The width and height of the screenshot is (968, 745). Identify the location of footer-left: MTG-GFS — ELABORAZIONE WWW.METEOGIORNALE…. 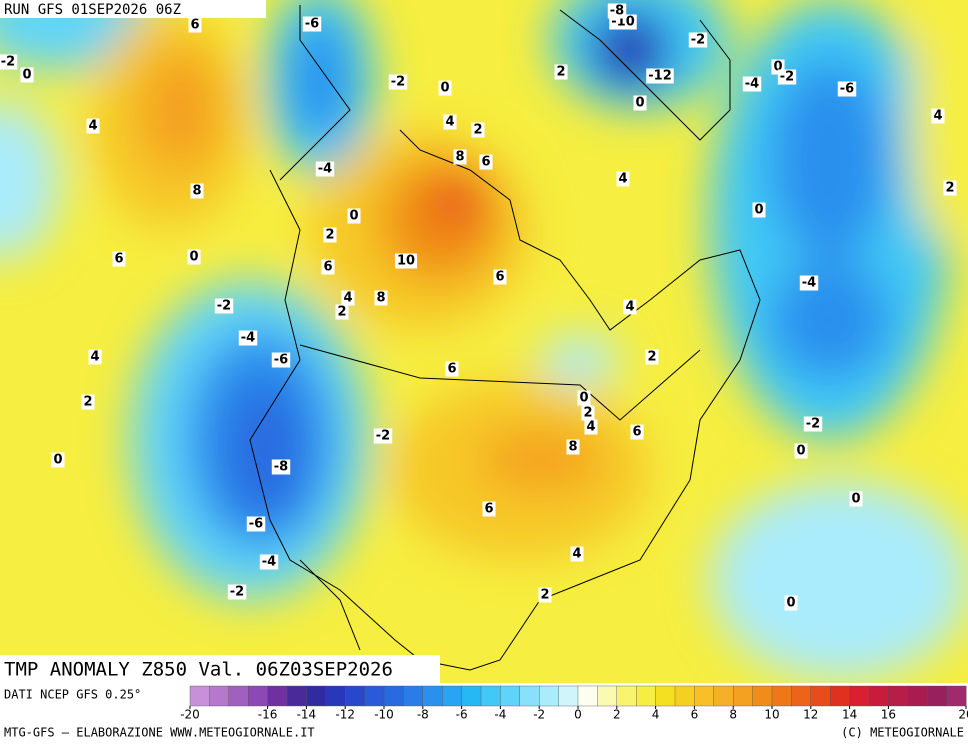
(159, 733).